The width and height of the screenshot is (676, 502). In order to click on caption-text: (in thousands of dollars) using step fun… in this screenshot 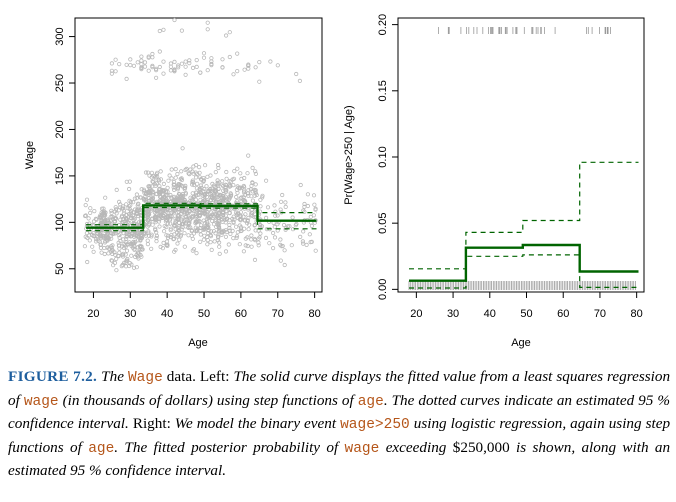, I will do `click(208, 400)`.